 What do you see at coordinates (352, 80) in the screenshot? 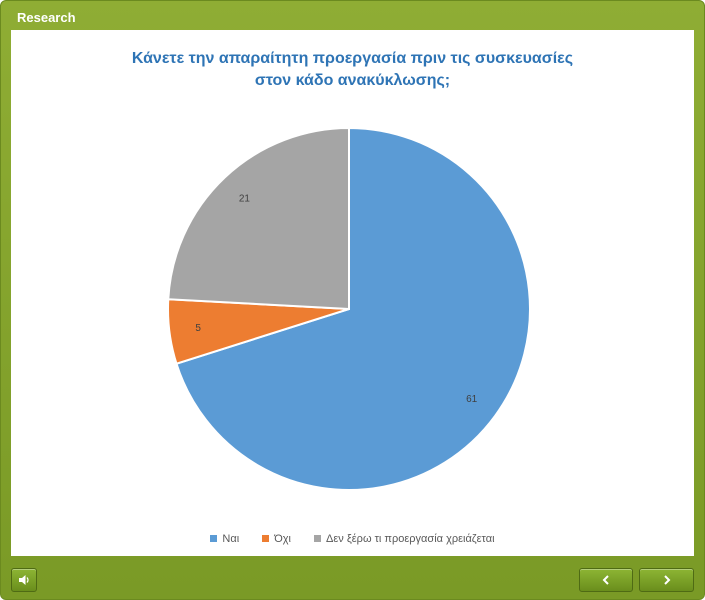
I see `chart-title-line-2: στον κάδο ανακύκλωσης;` at bounding box center [352, 80].